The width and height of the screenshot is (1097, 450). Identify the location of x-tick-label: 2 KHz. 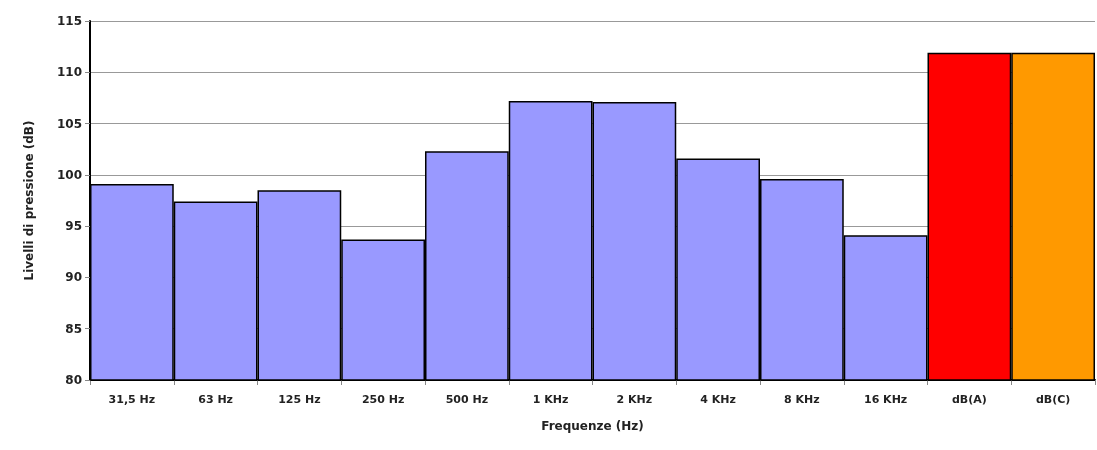
(634, 399).